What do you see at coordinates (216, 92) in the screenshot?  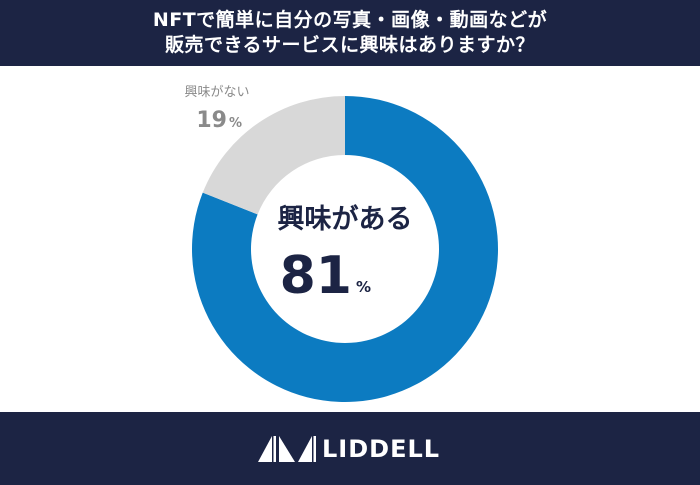 I see `label-not-interested: 興味がない` at bounding box center [216, 92].